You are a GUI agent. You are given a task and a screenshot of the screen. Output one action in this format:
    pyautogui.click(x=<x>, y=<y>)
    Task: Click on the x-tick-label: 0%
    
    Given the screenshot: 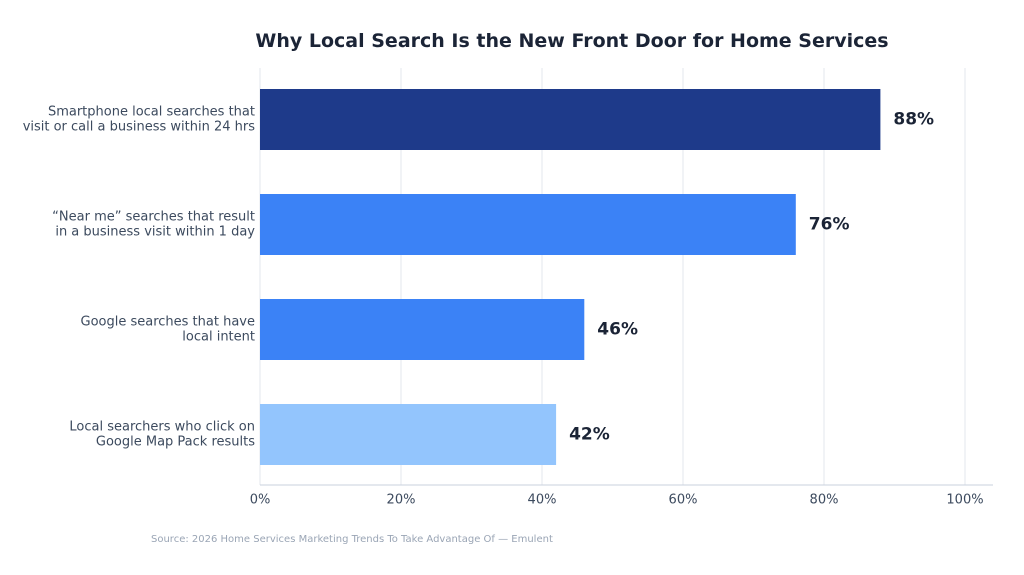 What is the action you would take?
    pyautogui.click(x=260, y=500)
    